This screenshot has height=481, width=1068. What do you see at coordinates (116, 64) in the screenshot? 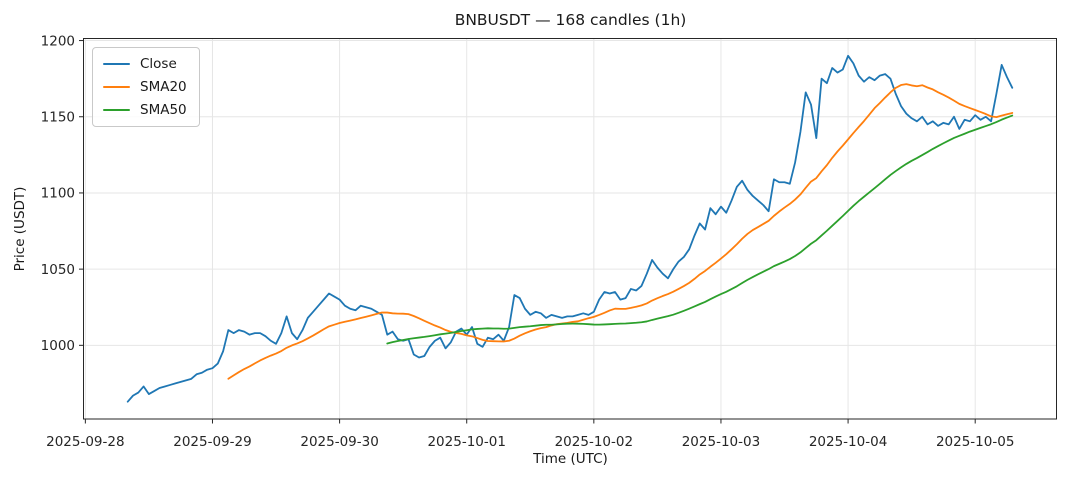
I see `close-line-swatch` at bounding box center [116, 64].